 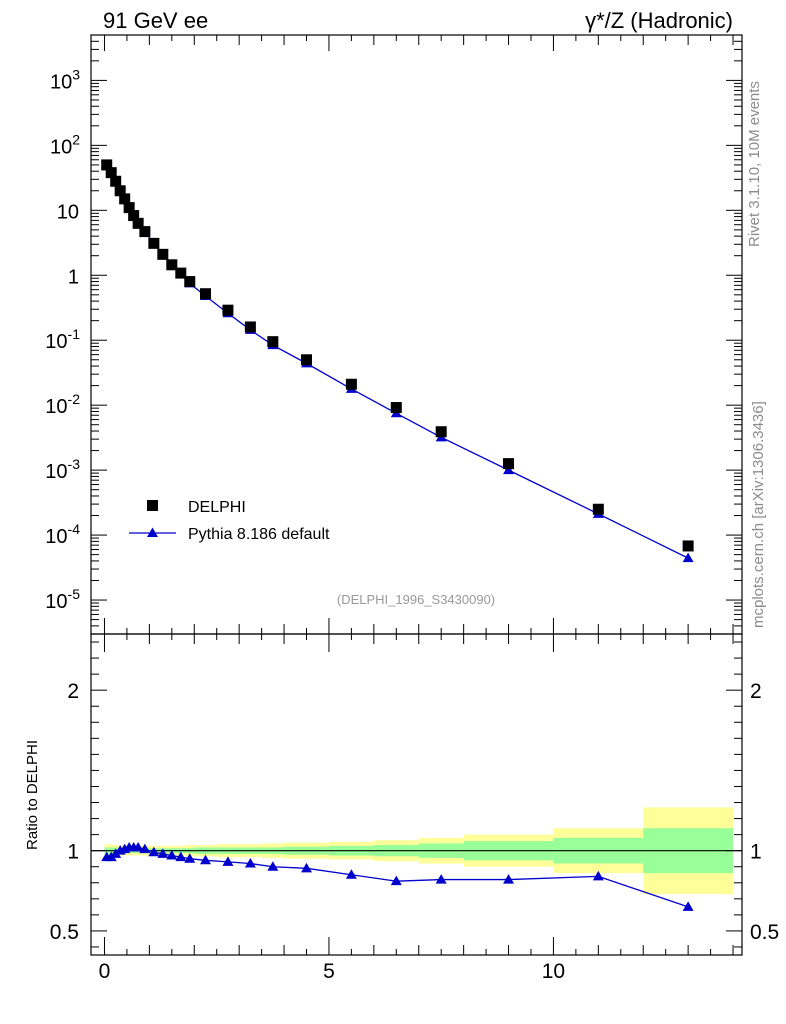 What do you see at coordinates (217, 507) in the screenshot?
I see `legend-label-delphi: DELPHI` at bounding box center [217, 507].